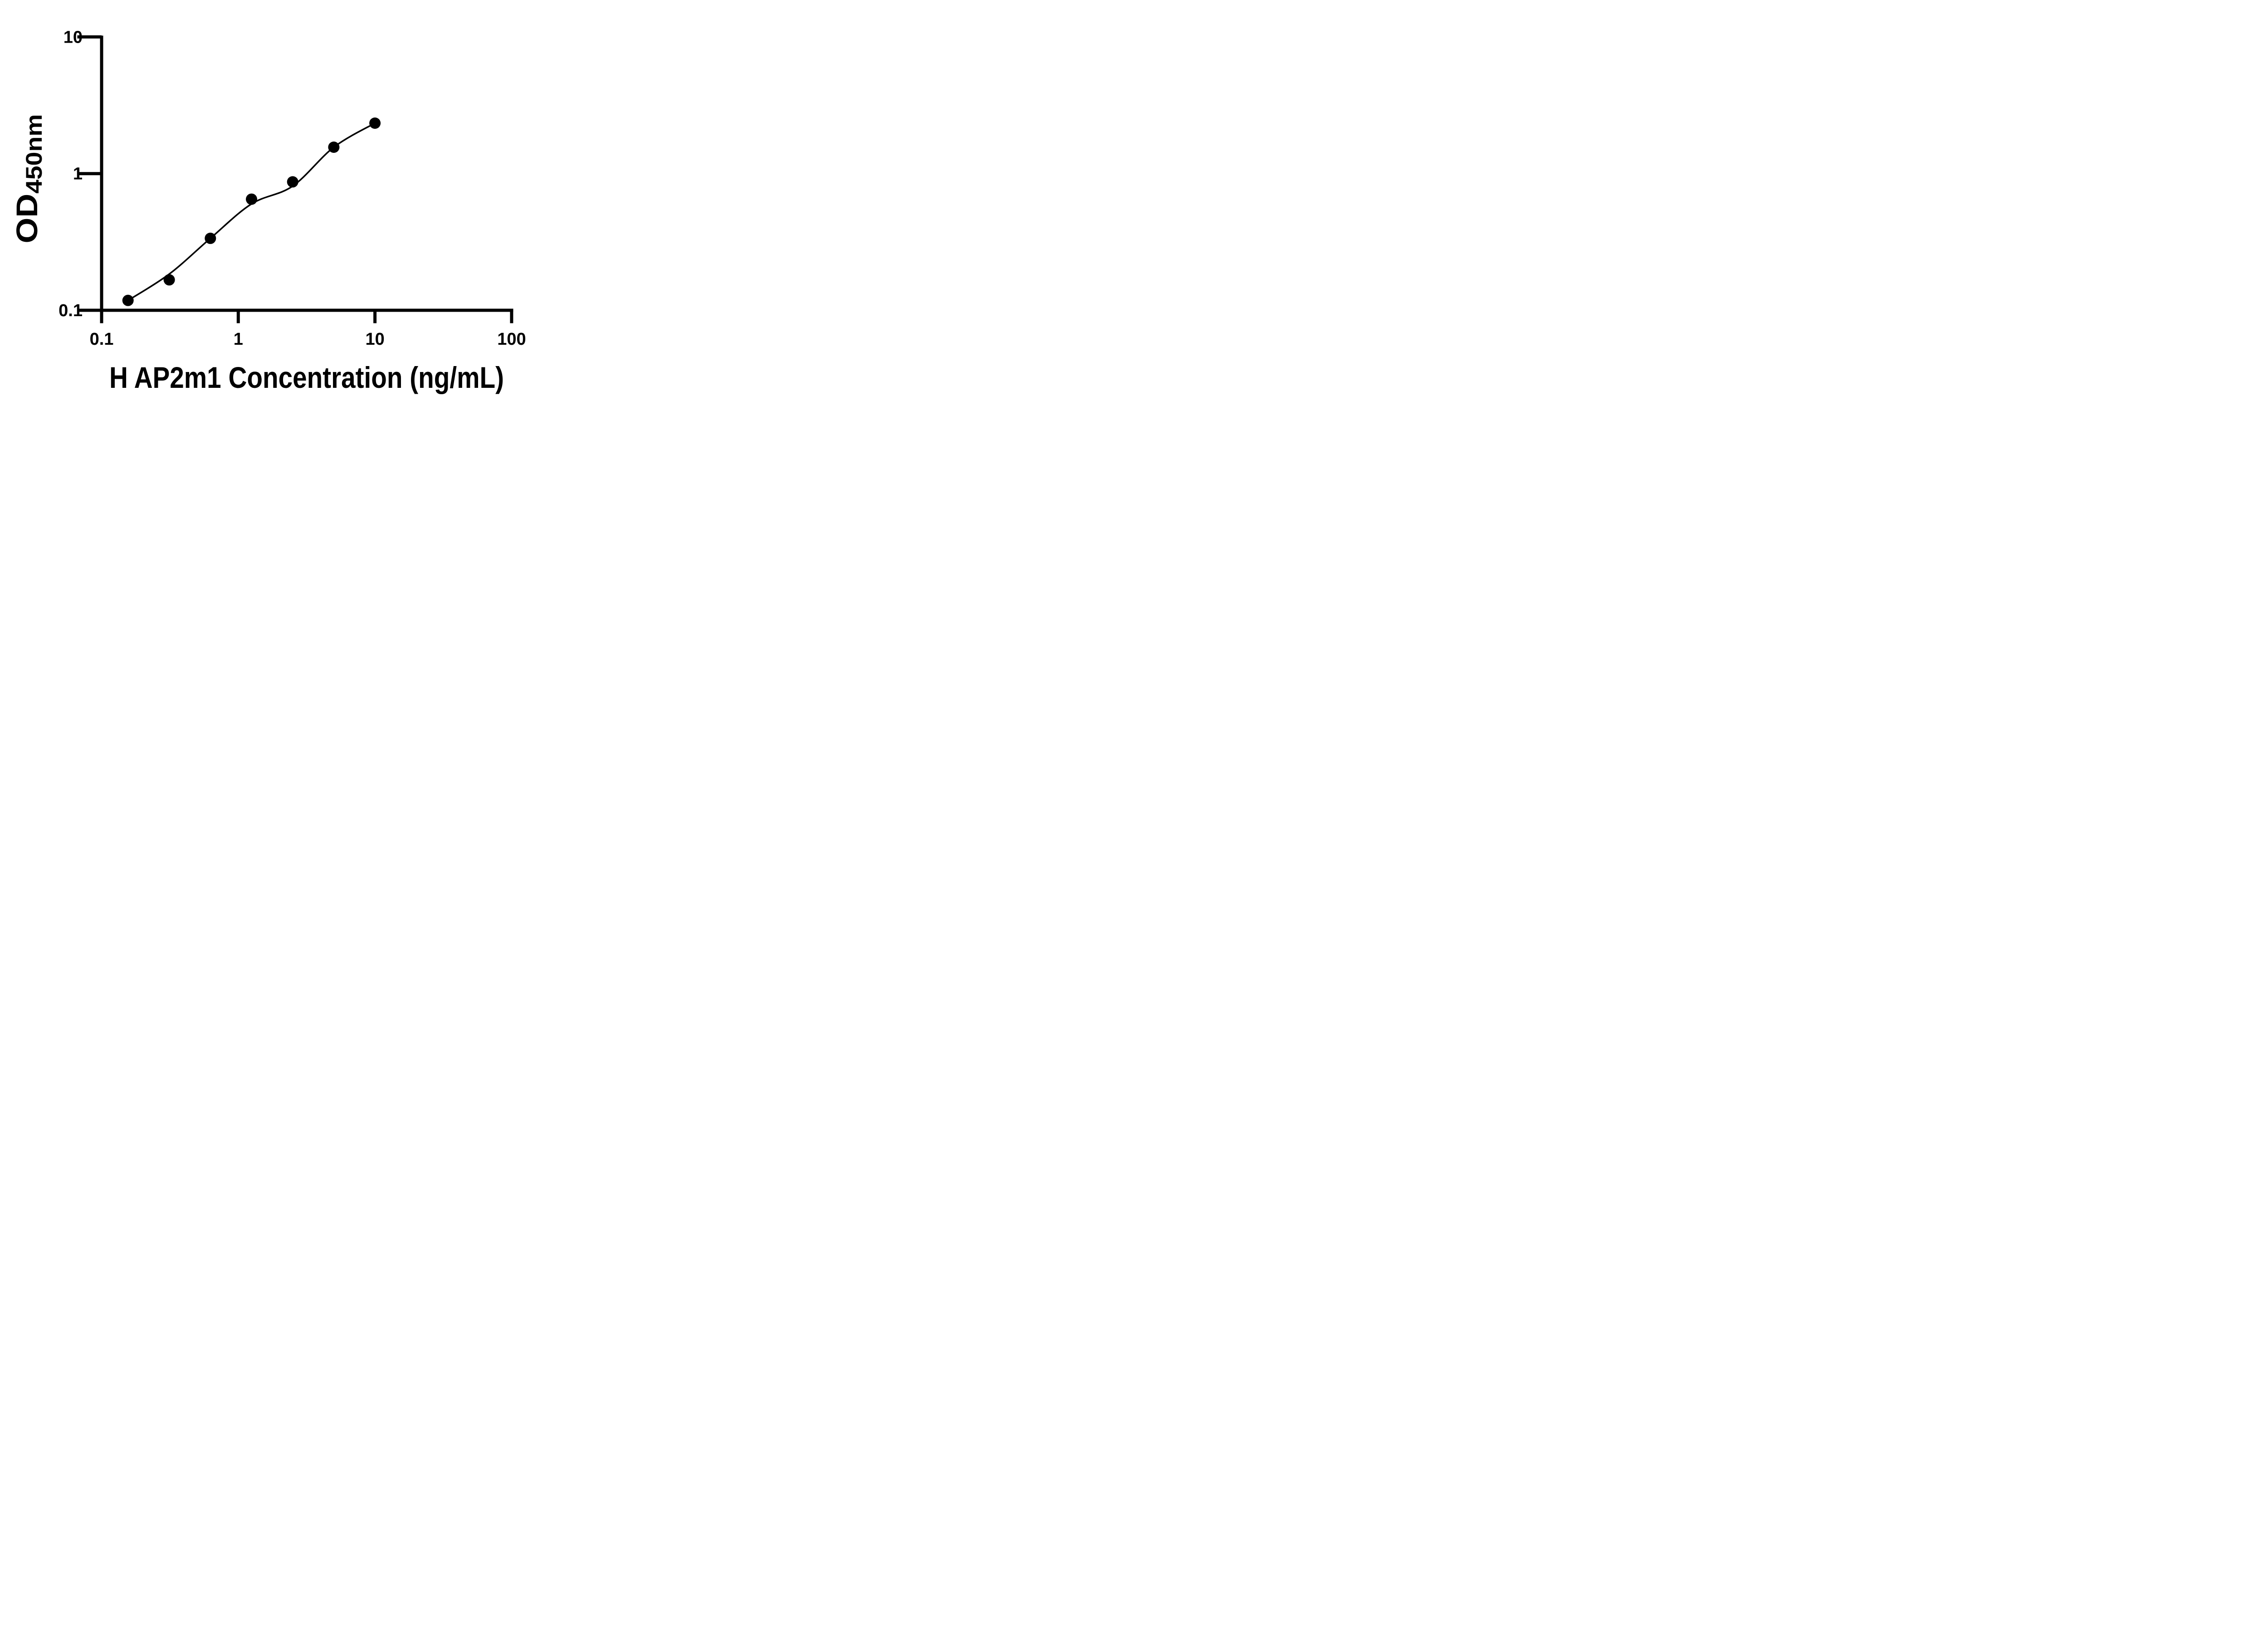 The width and height of the screenshot is (2268, 1633). I want to click on x-tick-label-0.1: 0.1, so click(102, 339).